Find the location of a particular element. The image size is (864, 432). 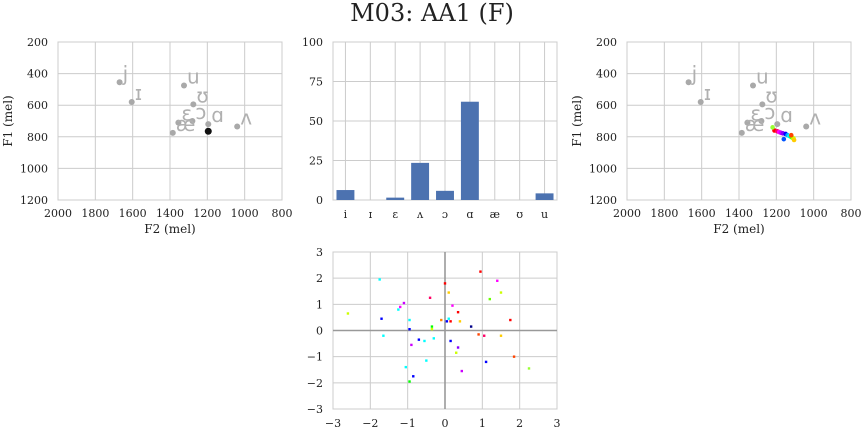

x-tick-label: ɑ is located at coordinates (469, 214).